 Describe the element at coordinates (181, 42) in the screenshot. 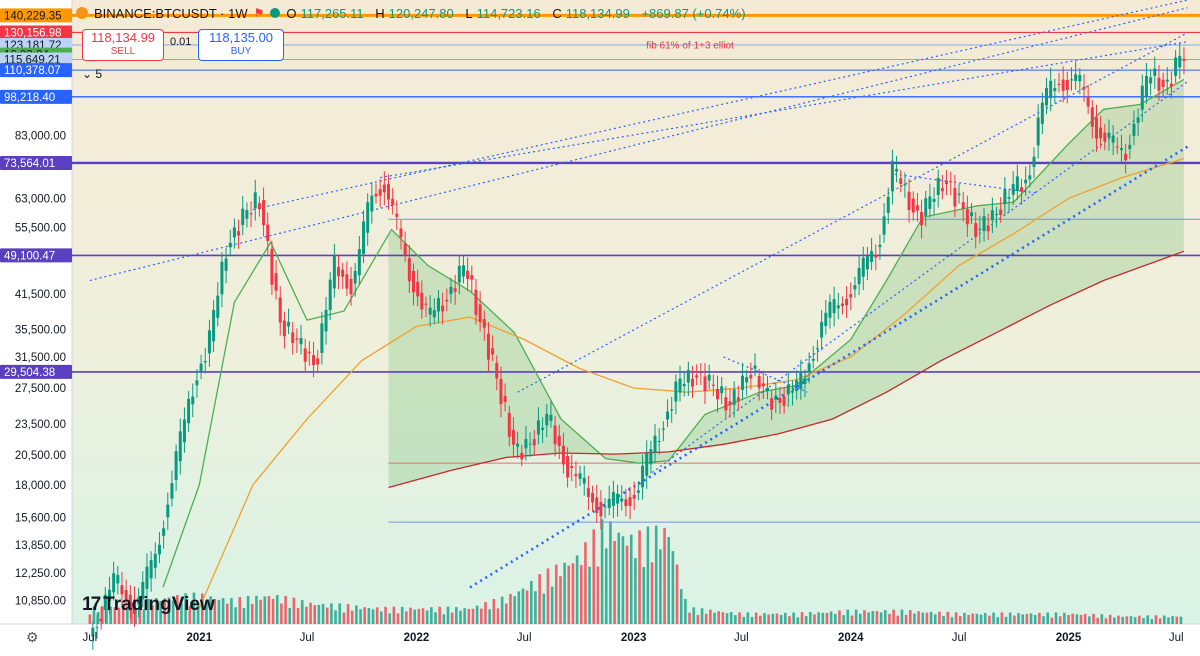

I see `spread-value: 0.01` at that location.